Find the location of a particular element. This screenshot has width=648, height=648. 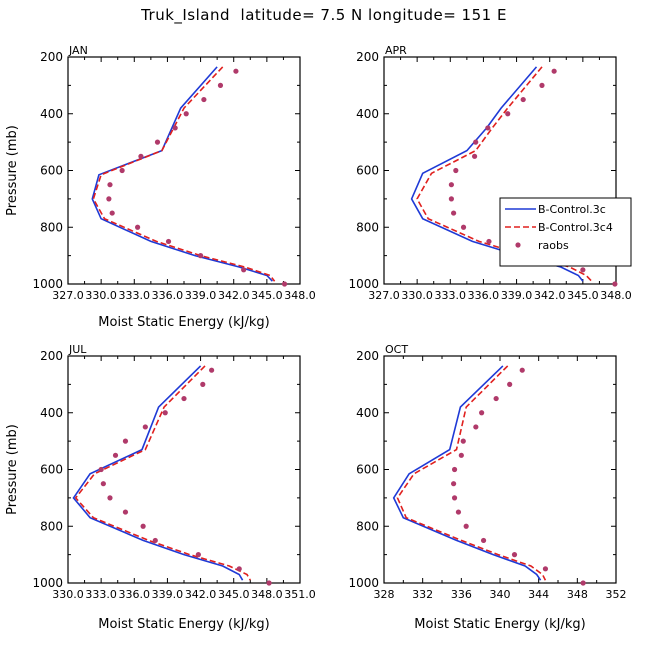

series-raobs is located at coordinates (185, 476).